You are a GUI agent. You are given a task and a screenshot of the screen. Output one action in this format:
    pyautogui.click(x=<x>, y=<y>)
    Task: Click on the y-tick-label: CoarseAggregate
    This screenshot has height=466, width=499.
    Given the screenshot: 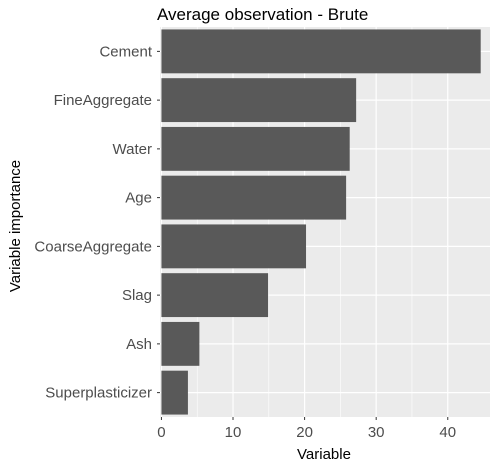 What is the action you would take?
    pyautogui.click(x=93, y=246)
    